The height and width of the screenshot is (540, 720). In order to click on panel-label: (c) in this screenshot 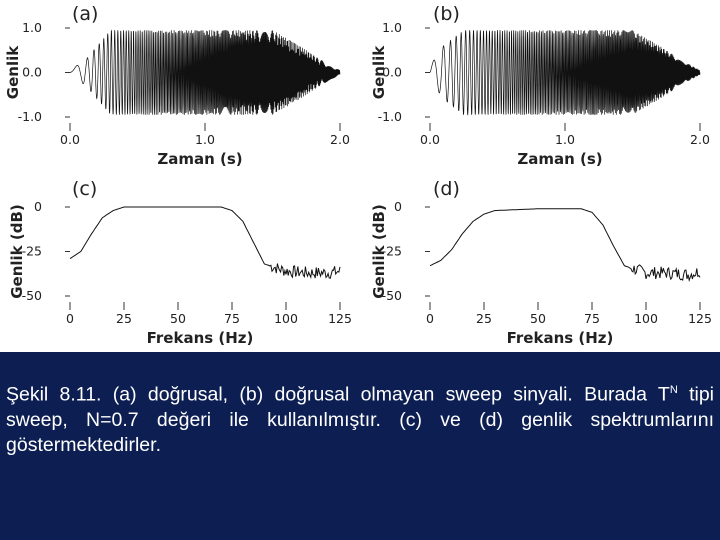, I will do `click(84, 189)`.